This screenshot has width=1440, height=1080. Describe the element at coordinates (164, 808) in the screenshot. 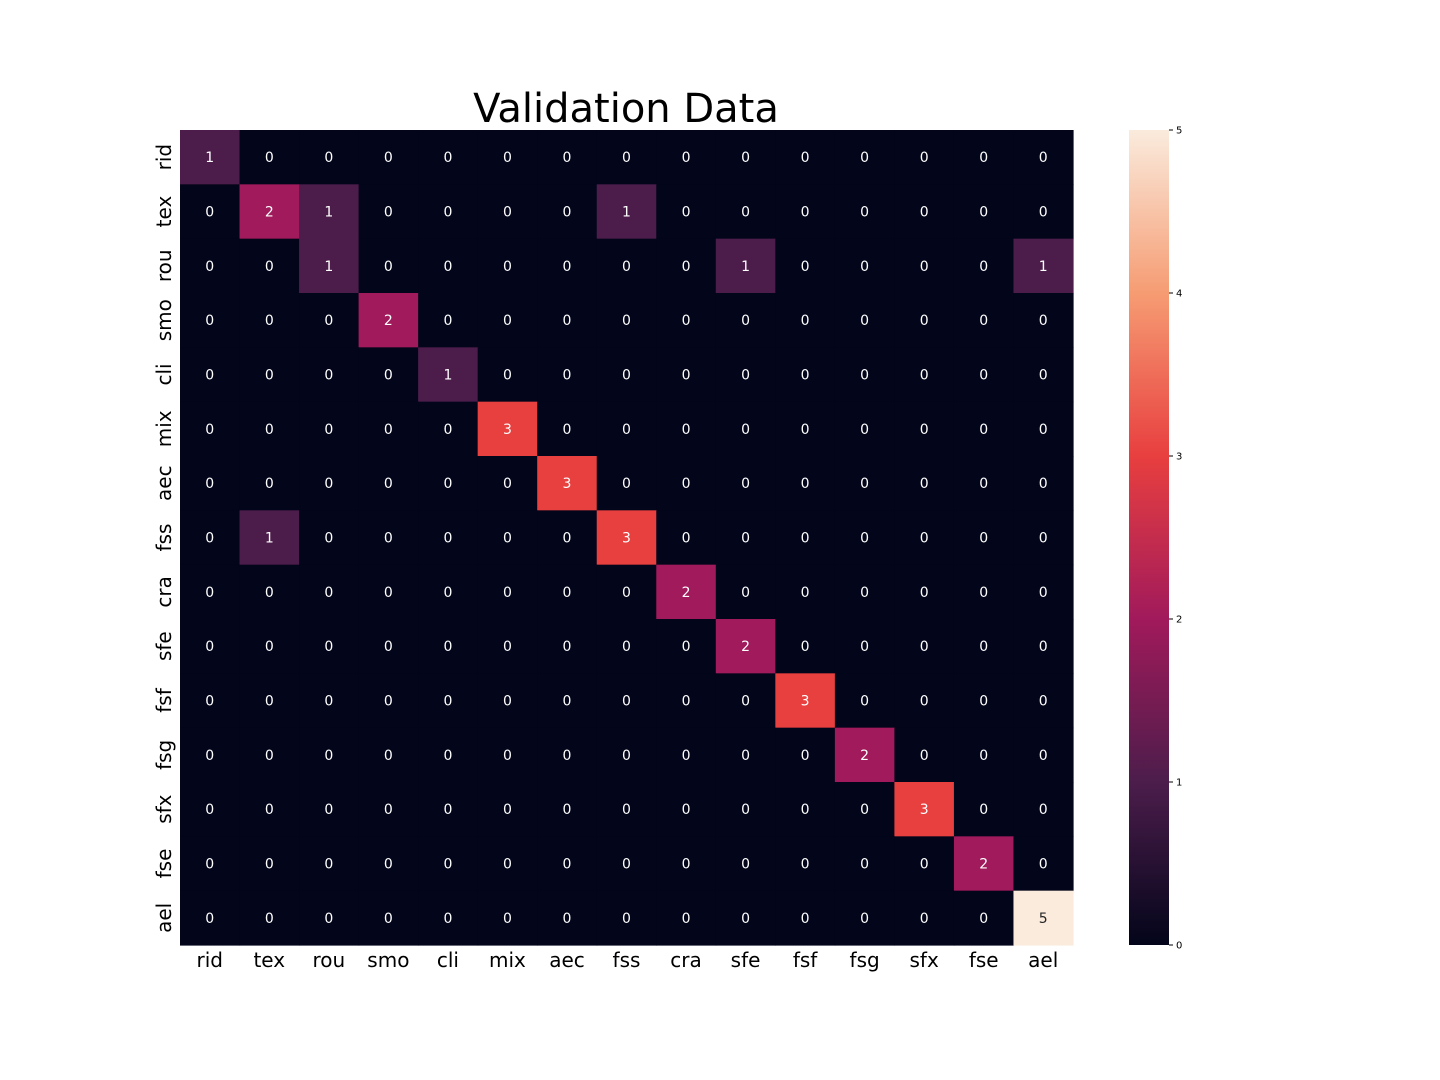

I see `y-tick-label: sfx` at that location.